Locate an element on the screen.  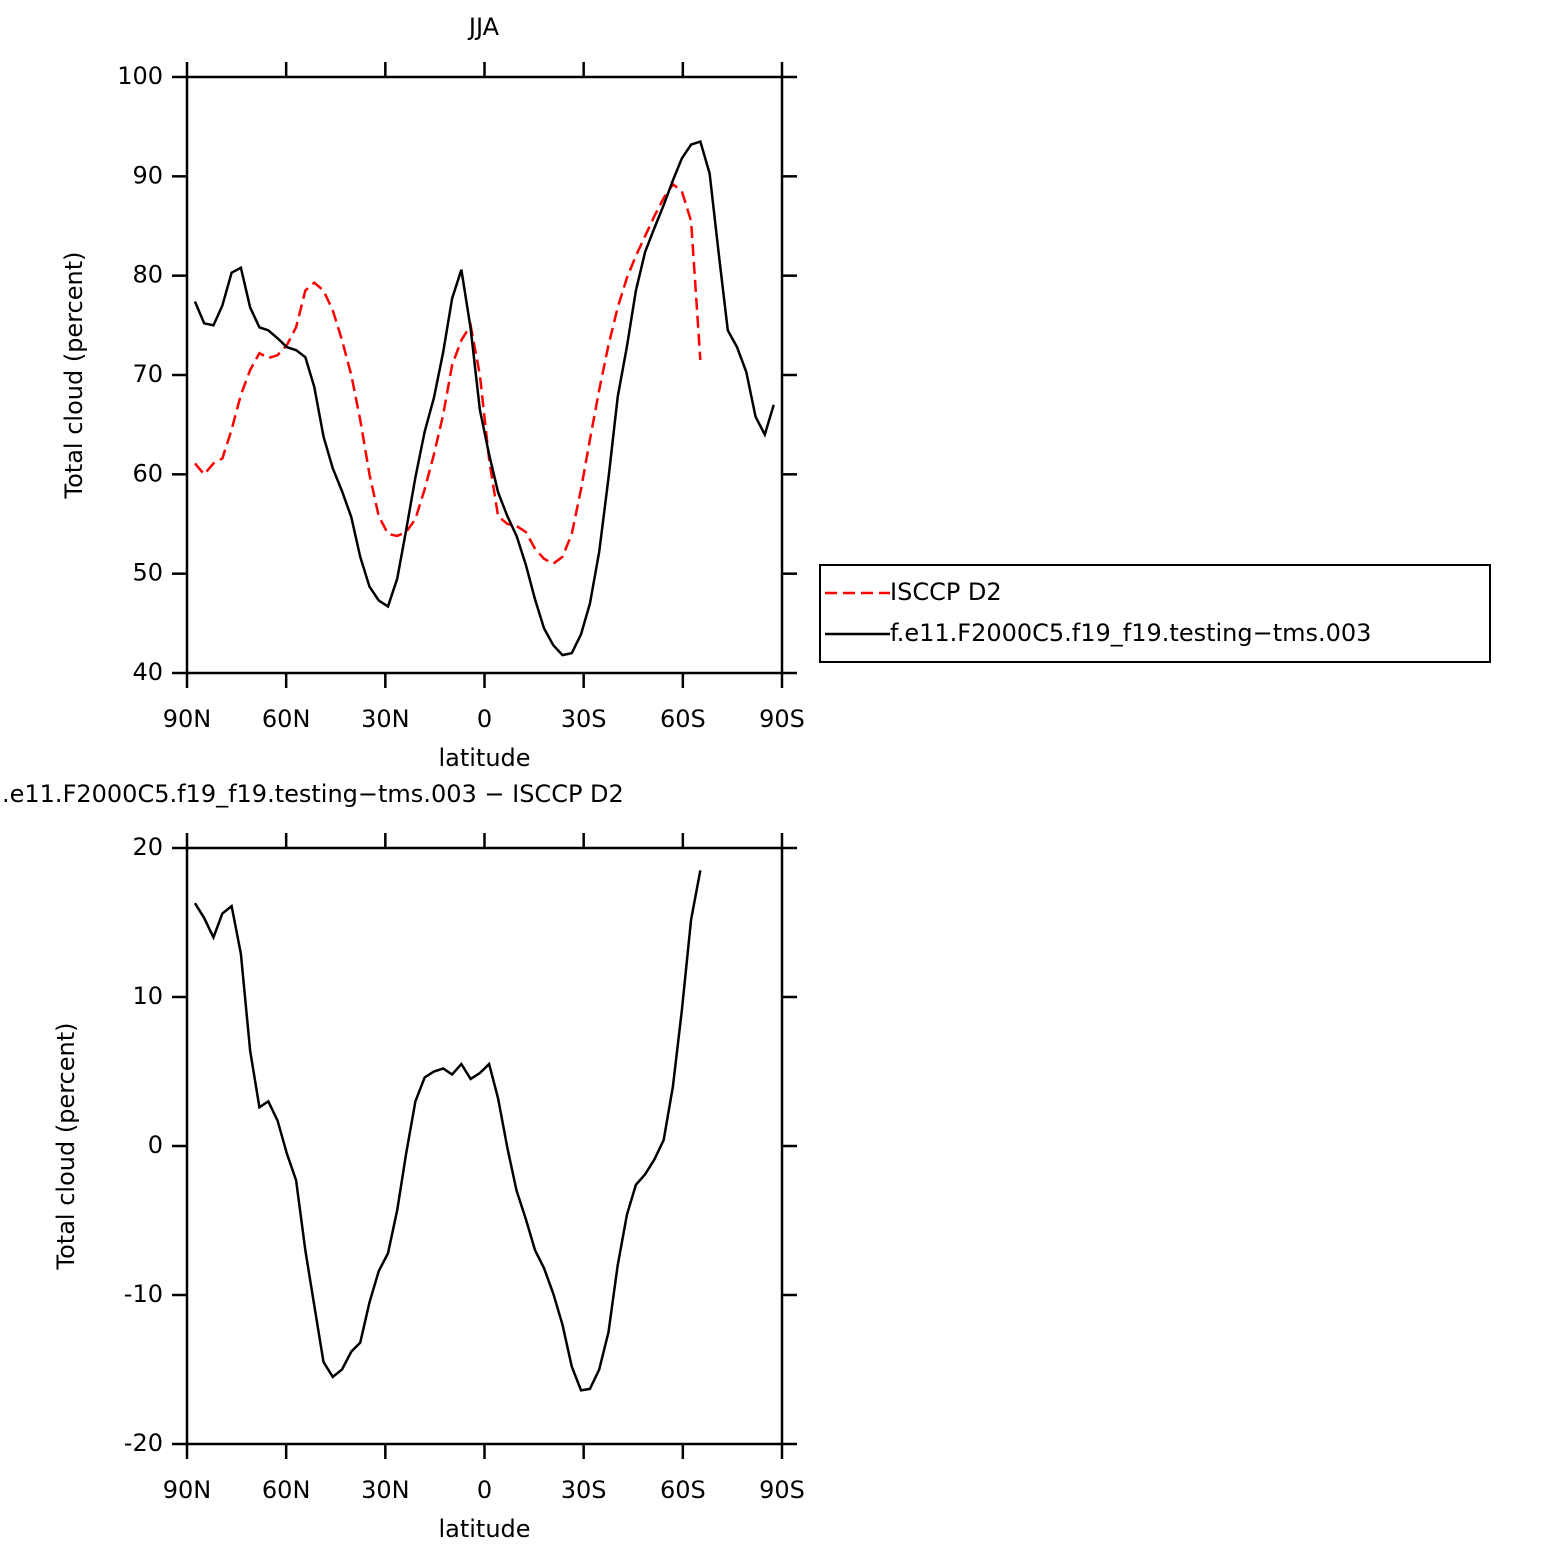
legend-box is located at coordinates (1155, 613).